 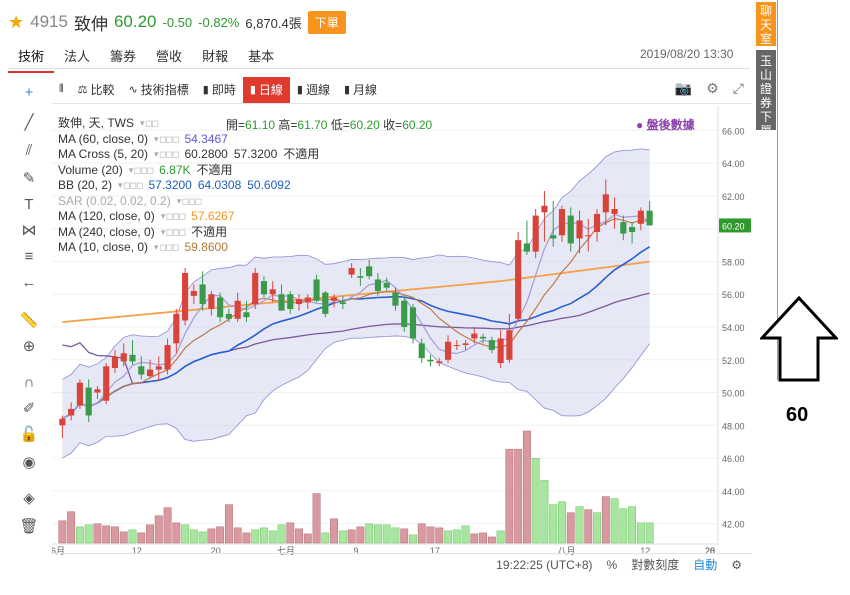 I want to click on legend-row: MA (120, close, 0) ▾ ◻◻◻ 57.6267, so click(x=188, y=217).